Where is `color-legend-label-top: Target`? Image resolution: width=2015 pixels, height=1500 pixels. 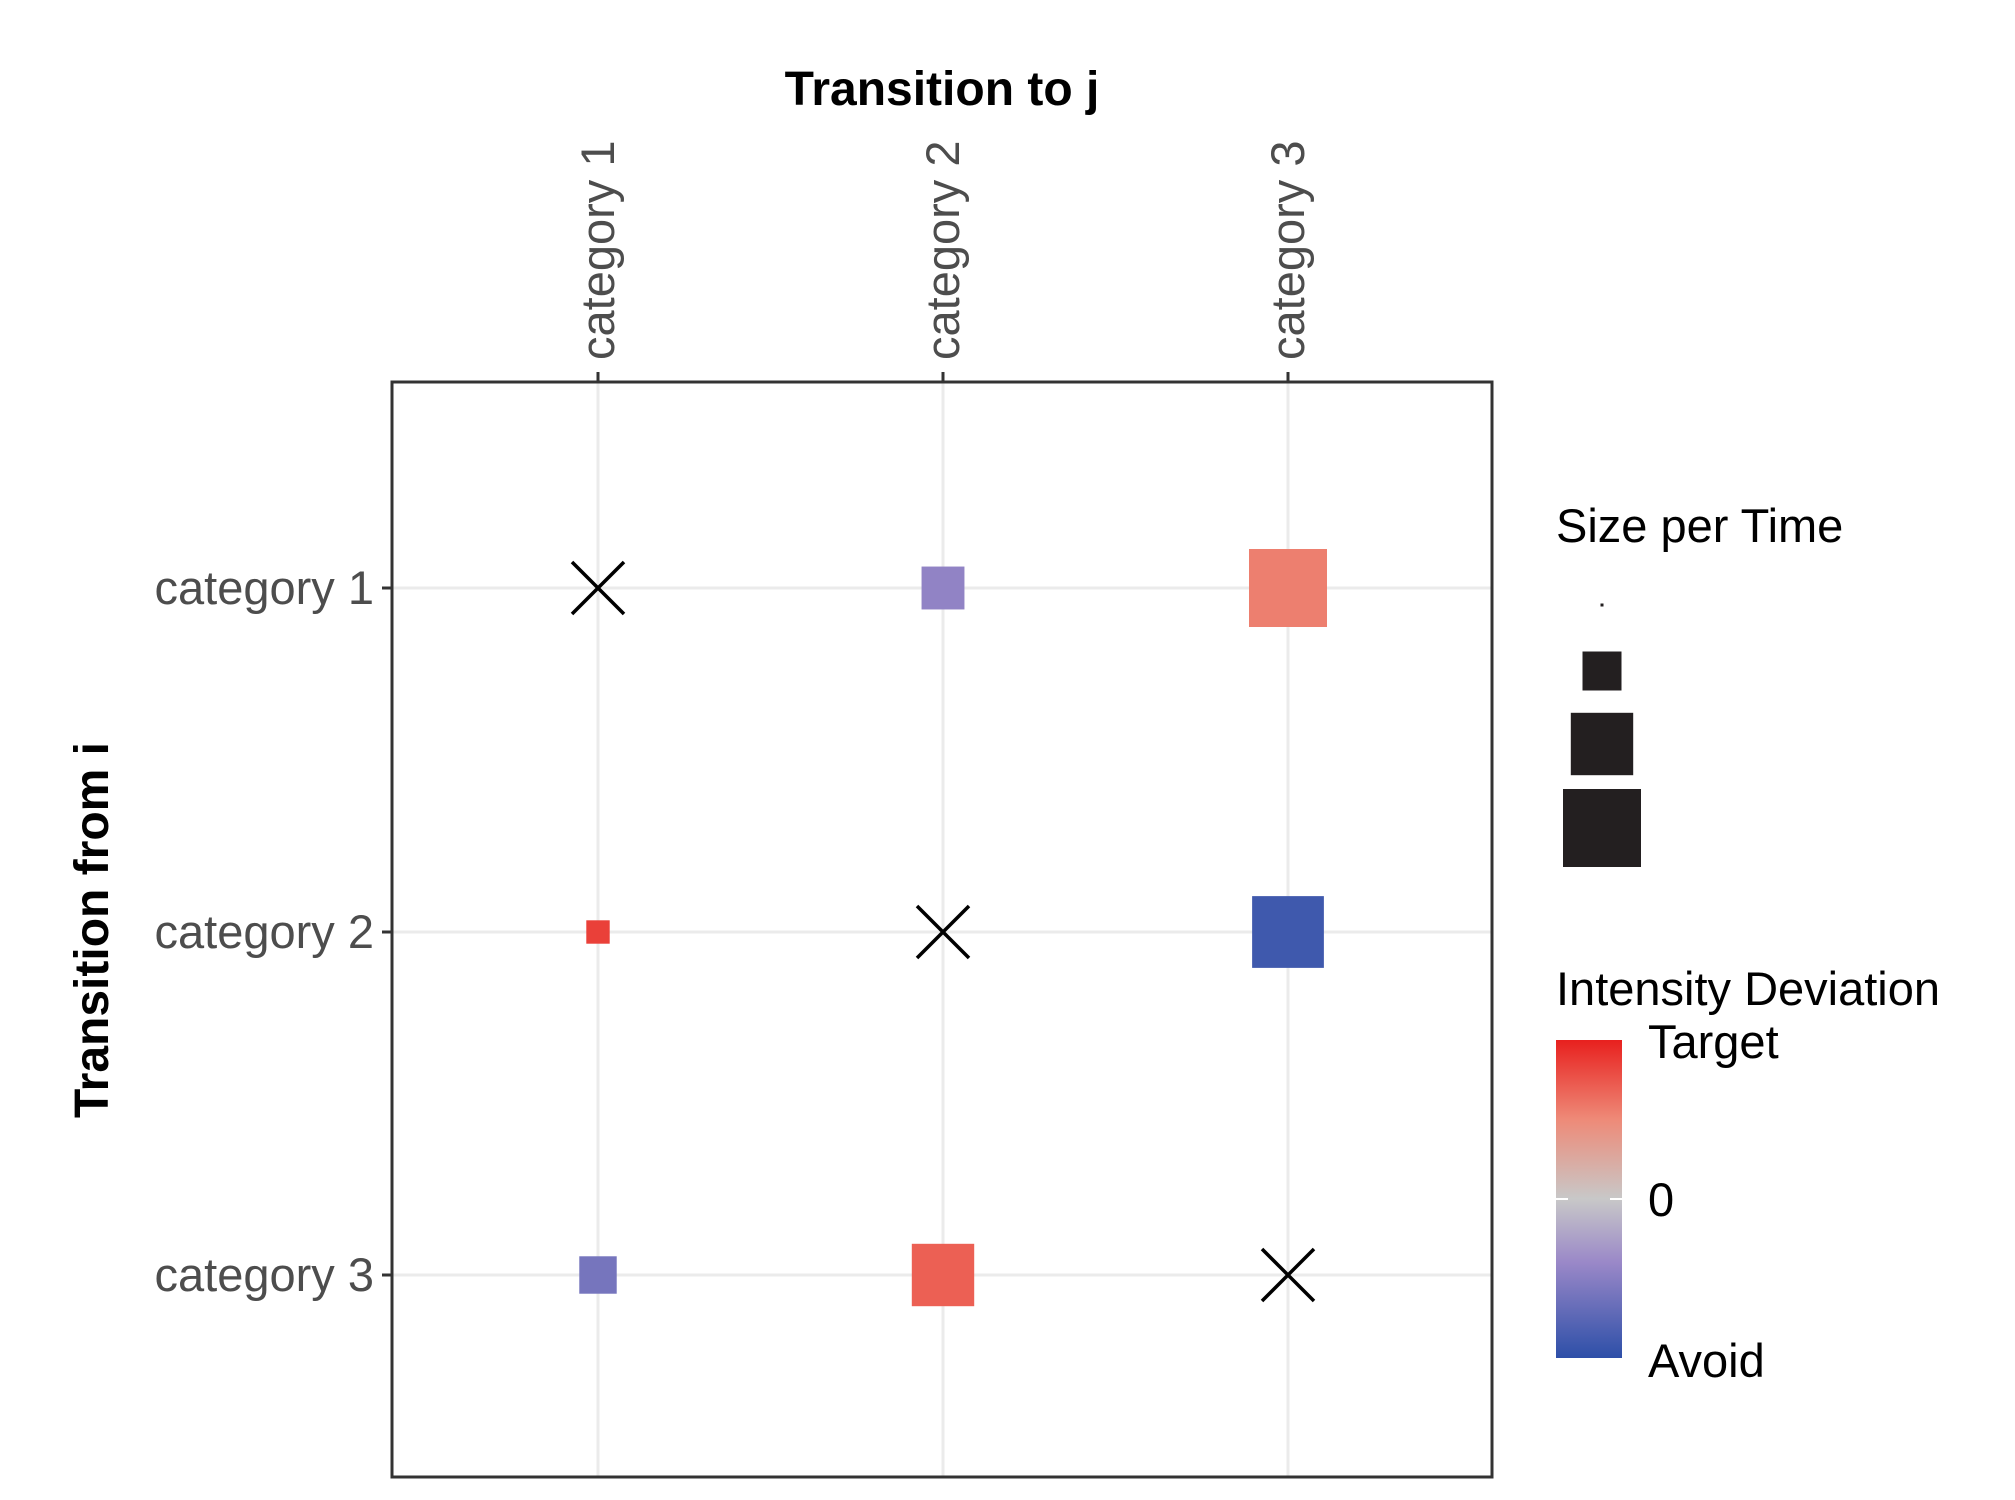 color-legend-label-top: Target is located at coordinates (1713, 1041).